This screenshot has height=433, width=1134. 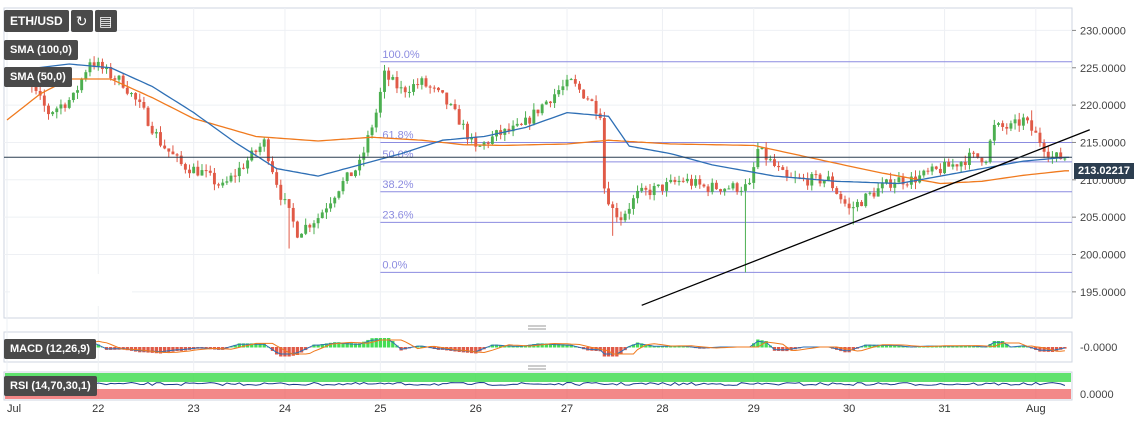 I want to click on candlestick-type-icon: ▤, so click(x=105, y=21).